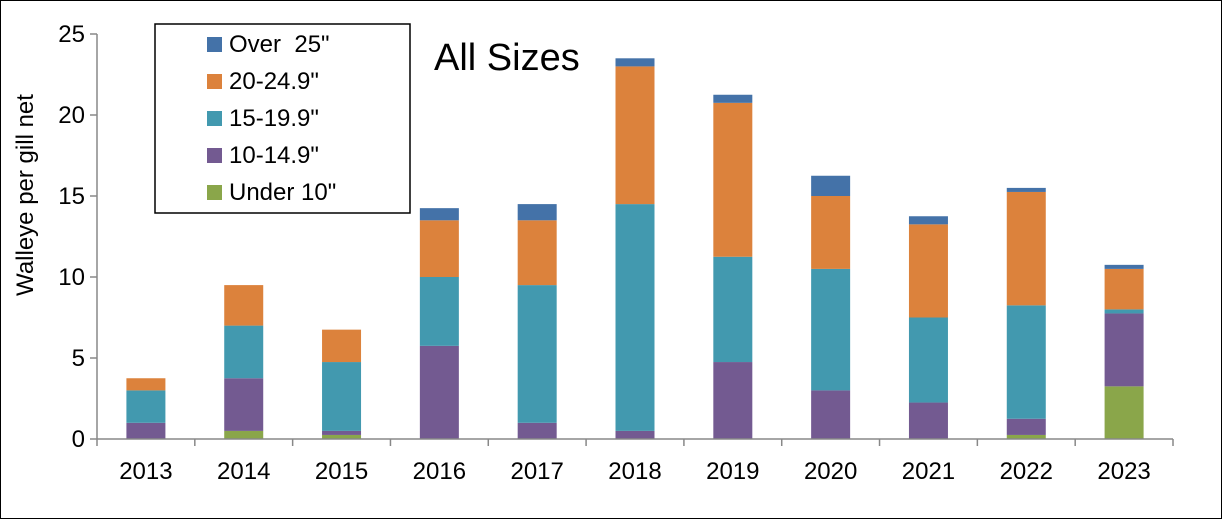 The image size is (1222, 520). I want to click on y-tick-label: 25, so click(71, 34).